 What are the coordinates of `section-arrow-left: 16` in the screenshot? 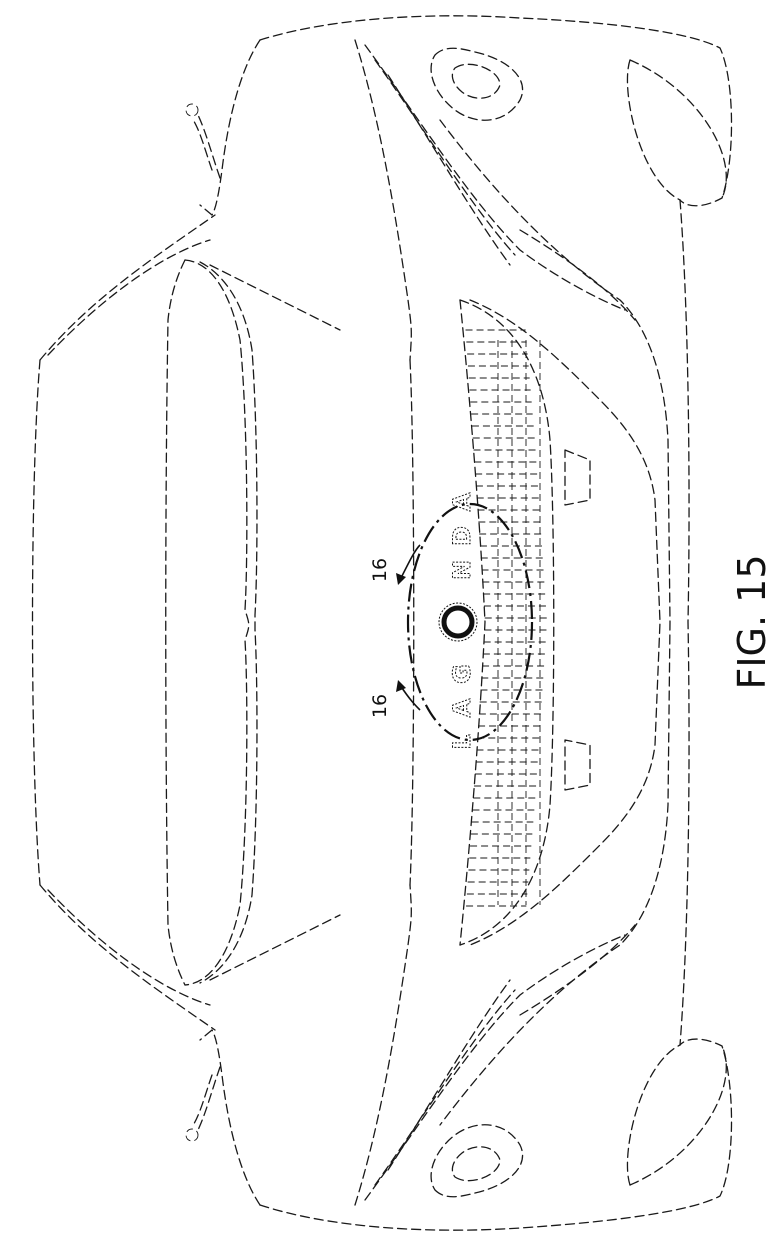 It's located at (394, 699).